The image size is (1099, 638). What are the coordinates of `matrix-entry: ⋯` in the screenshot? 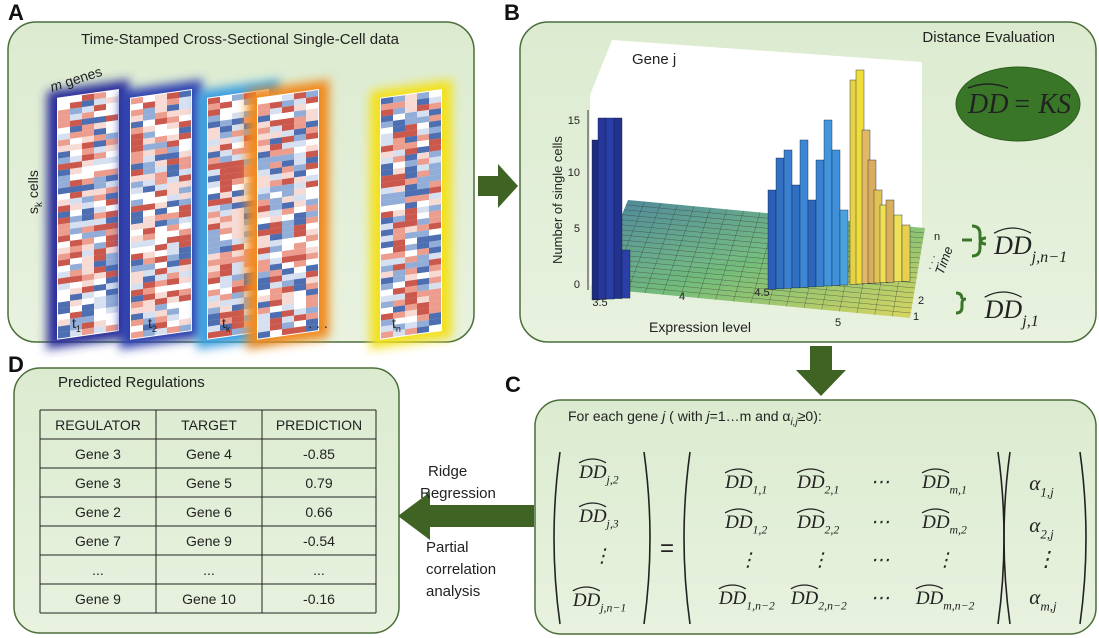 It's located at (880, 522).